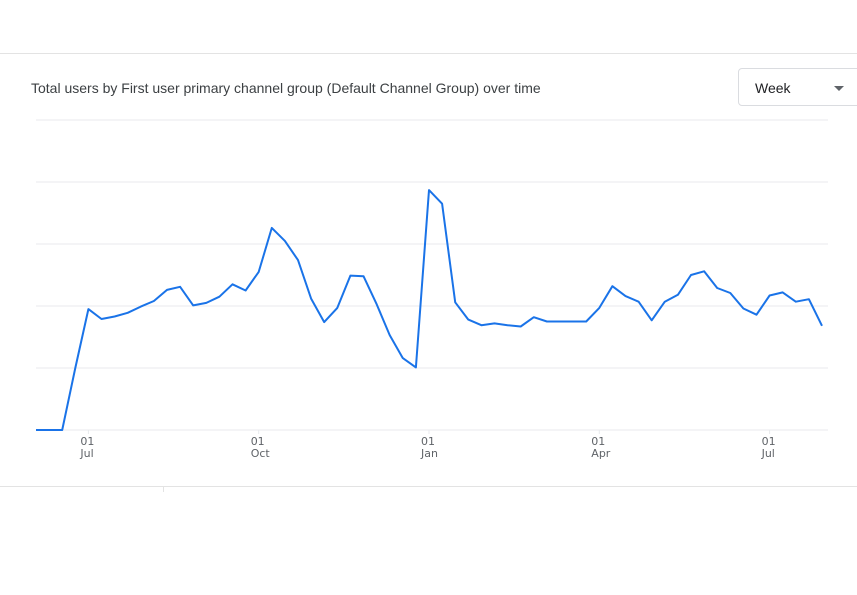 This screenshot has height=595, width=857. What do you see at coordinates (601, 453) in the screenshot?
I see `x-tick-label-month-3: Apr` at bounding box center [601, 453].